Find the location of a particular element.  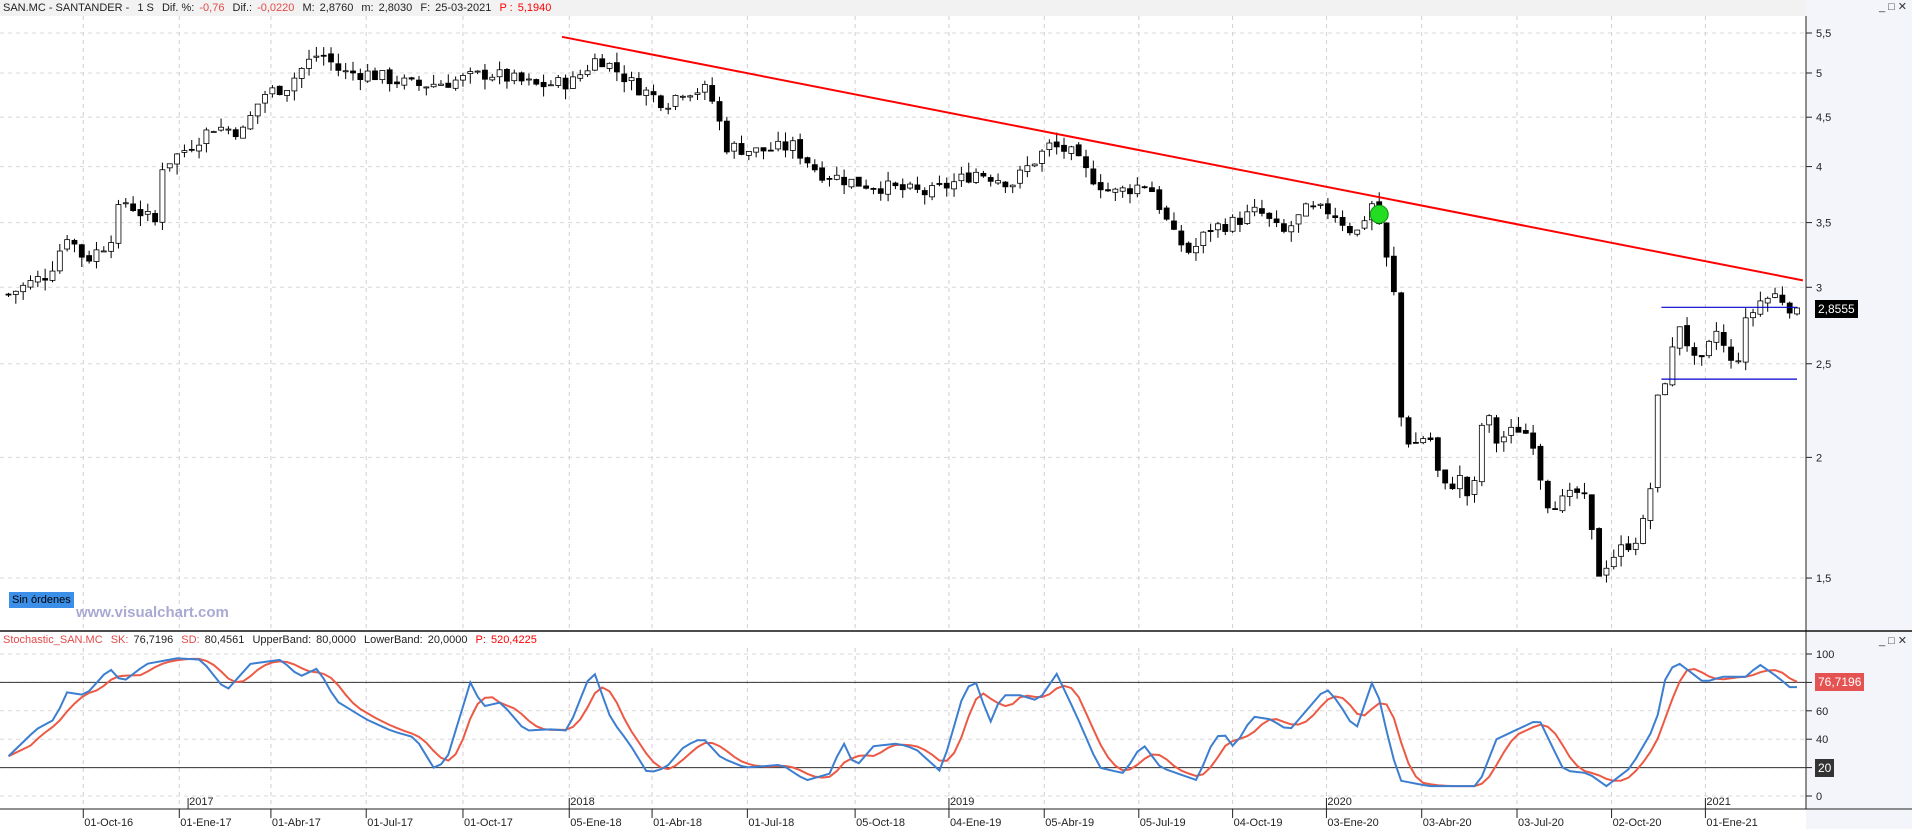

stoch-maximize-button: □ is located at coordinates (1893, 641).